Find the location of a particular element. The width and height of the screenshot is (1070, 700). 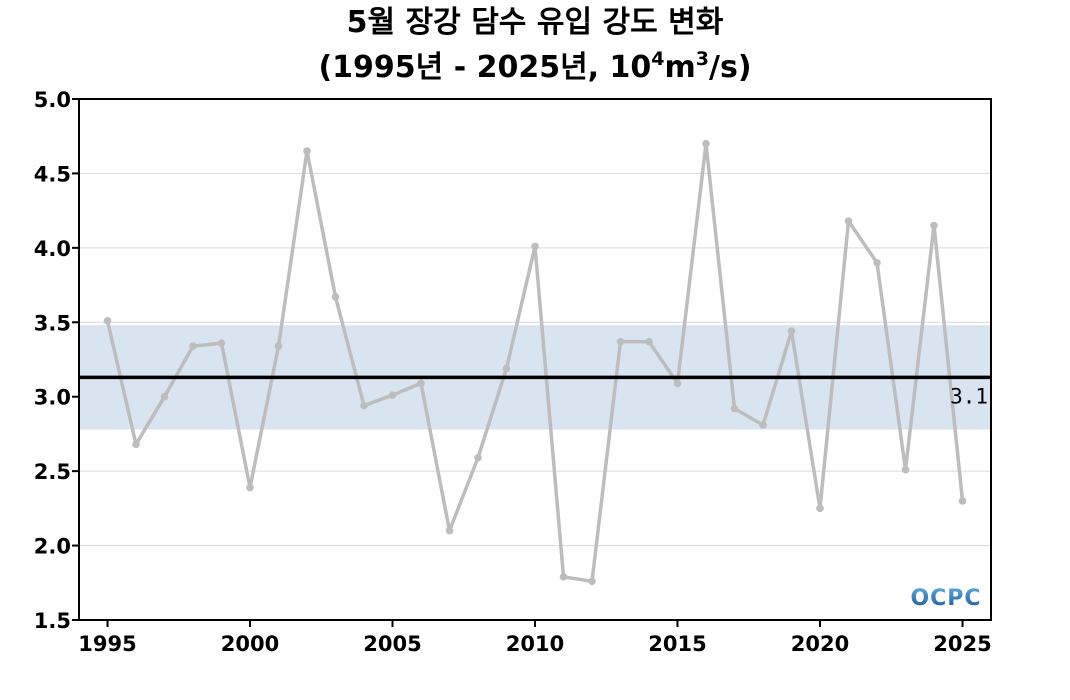

y-tick-label: 5.0 is located at coordinates (52, 100).